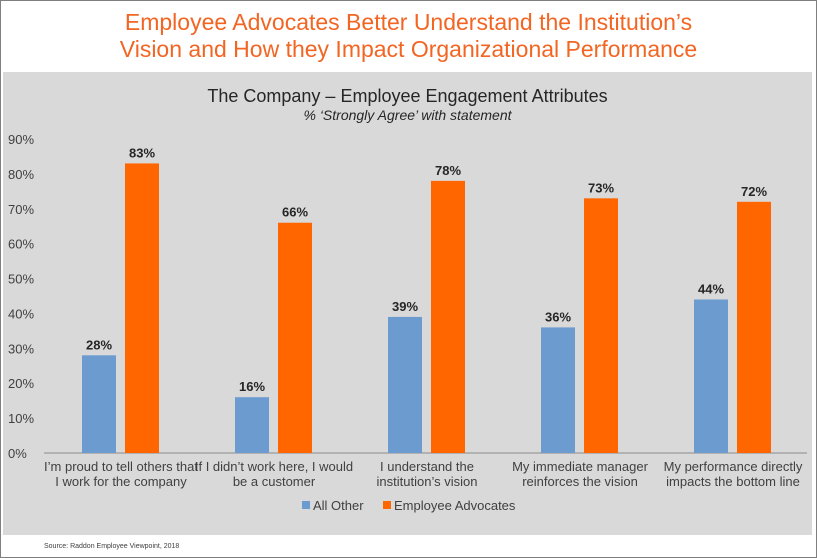 The image size is (817, 558). Describe the element at coordinates (274, 466) in the screenshot. I see `category-label: If I didn’t work here, I would` at that location.